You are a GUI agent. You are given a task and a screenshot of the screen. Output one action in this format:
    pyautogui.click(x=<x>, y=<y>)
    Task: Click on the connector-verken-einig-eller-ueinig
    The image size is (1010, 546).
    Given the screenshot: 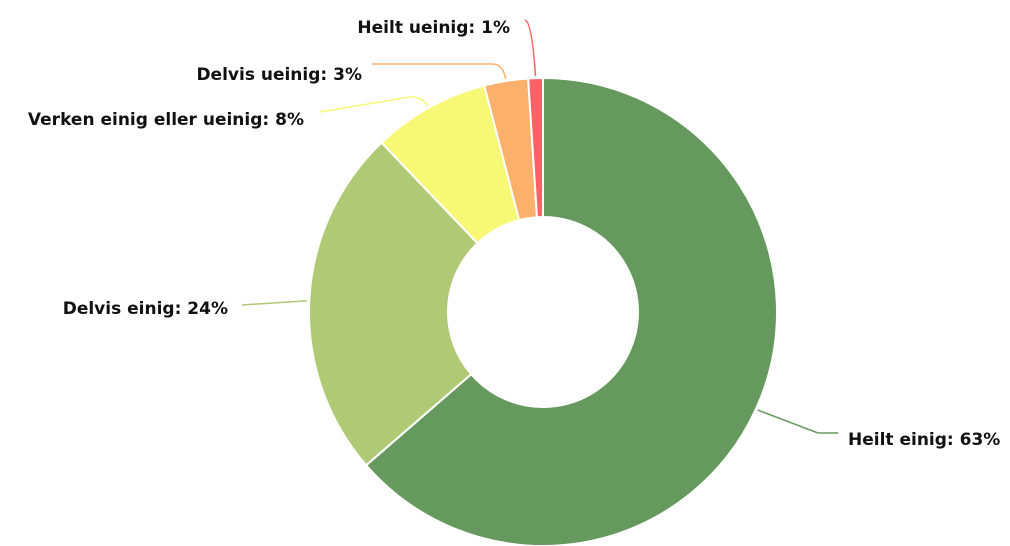 What is the action you would take?
    pyautogui.click(x=374, y=104)
    